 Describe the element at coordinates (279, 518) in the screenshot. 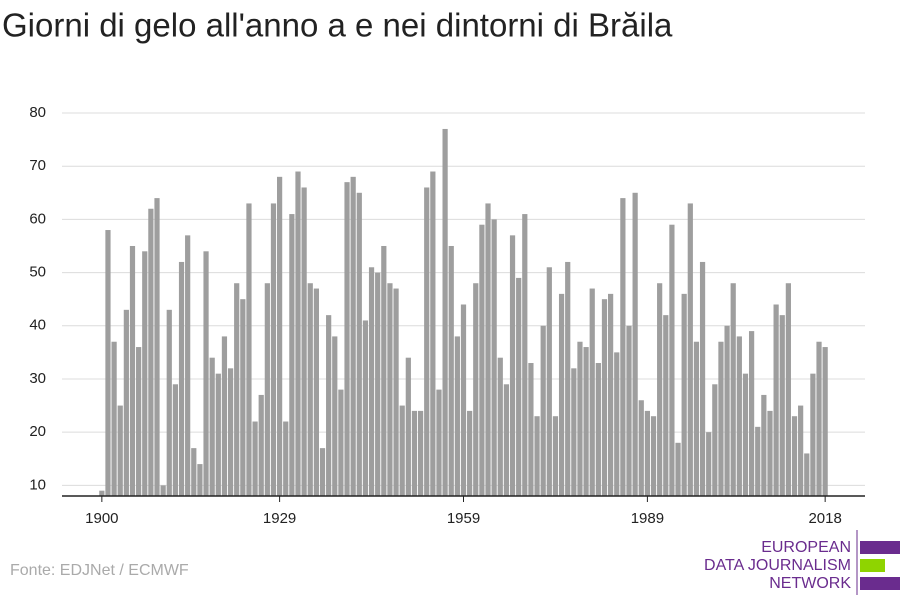

I see `x-tick-label: 1929` at that location.